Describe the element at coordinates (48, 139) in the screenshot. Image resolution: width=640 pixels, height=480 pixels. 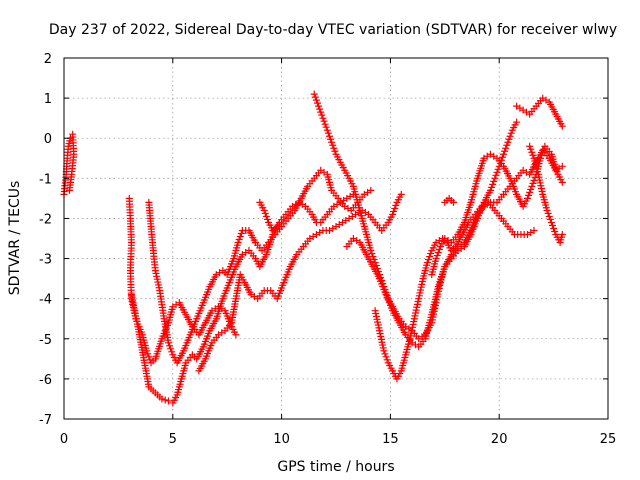
I see `y-tick-label: 0` at that location.